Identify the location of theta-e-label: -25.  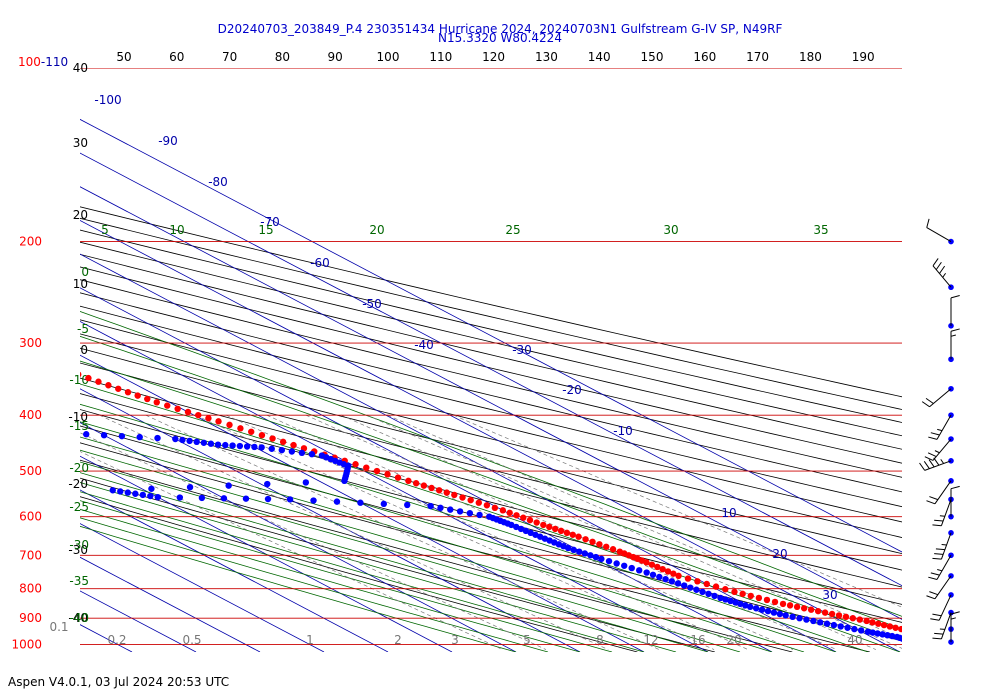
(79, 507).